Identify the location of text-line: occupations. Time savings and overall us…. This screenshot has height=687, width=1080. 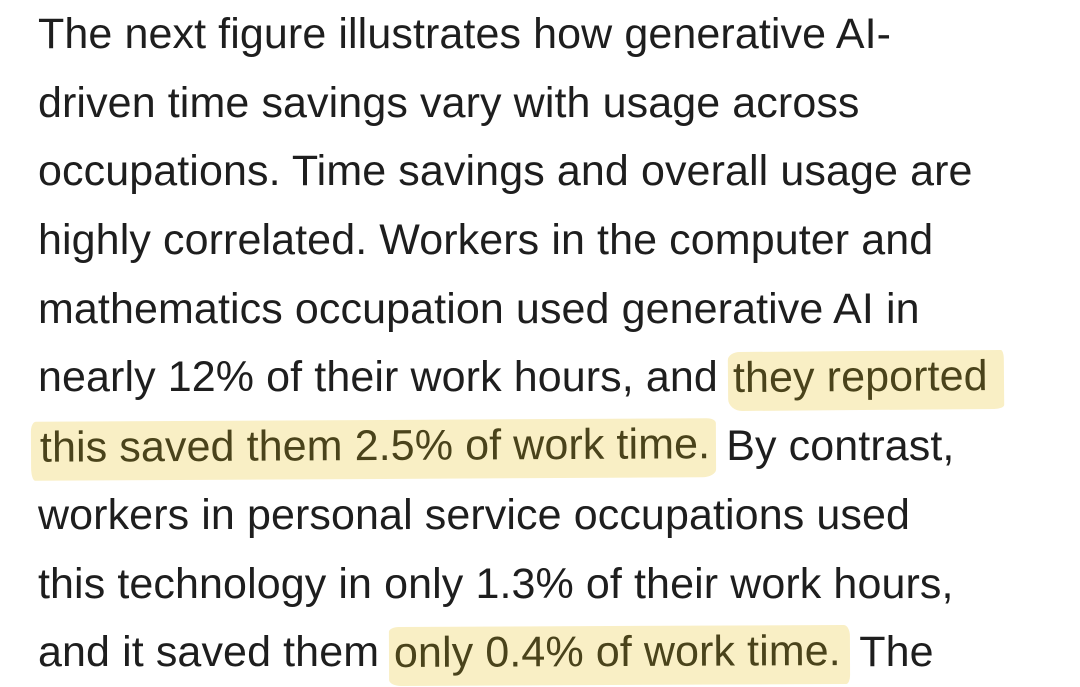
(549, 171).